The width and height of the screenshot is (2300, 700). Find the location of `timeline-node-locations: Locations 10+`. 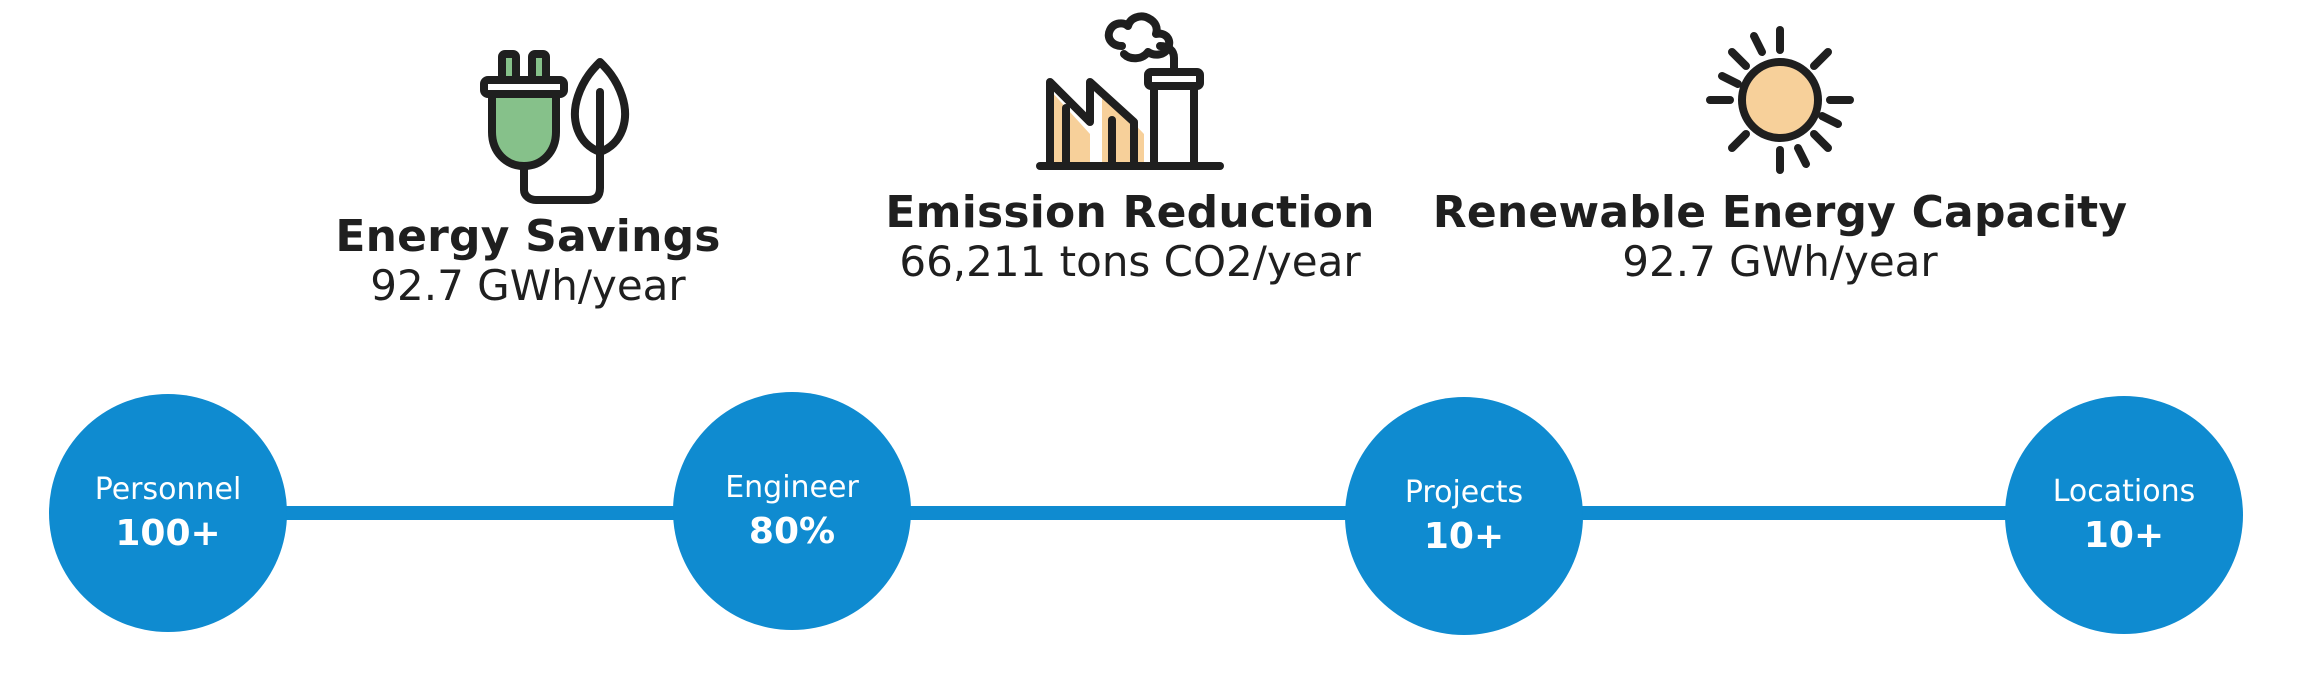

timeline-node-locations: Locations 10+ is located at coordinates (2124, 515).